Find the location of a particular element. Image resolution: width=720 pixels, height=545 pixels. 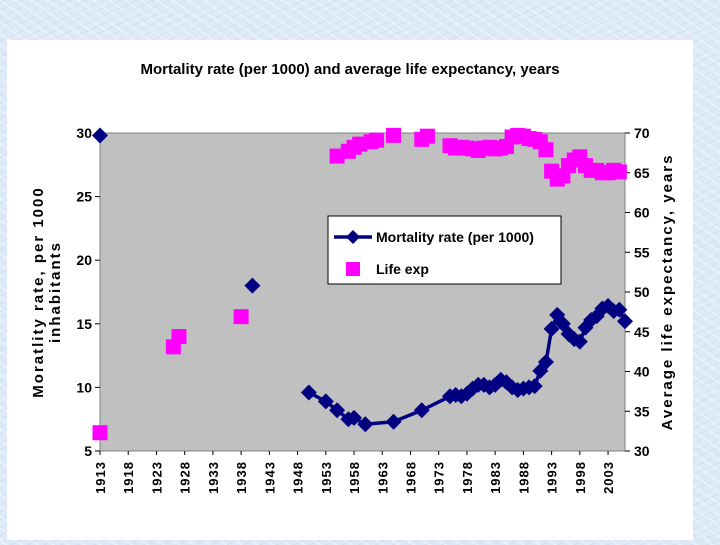

legend-mortality-label: Mortality rate (per 1000) is located at coordinates (455, 237).